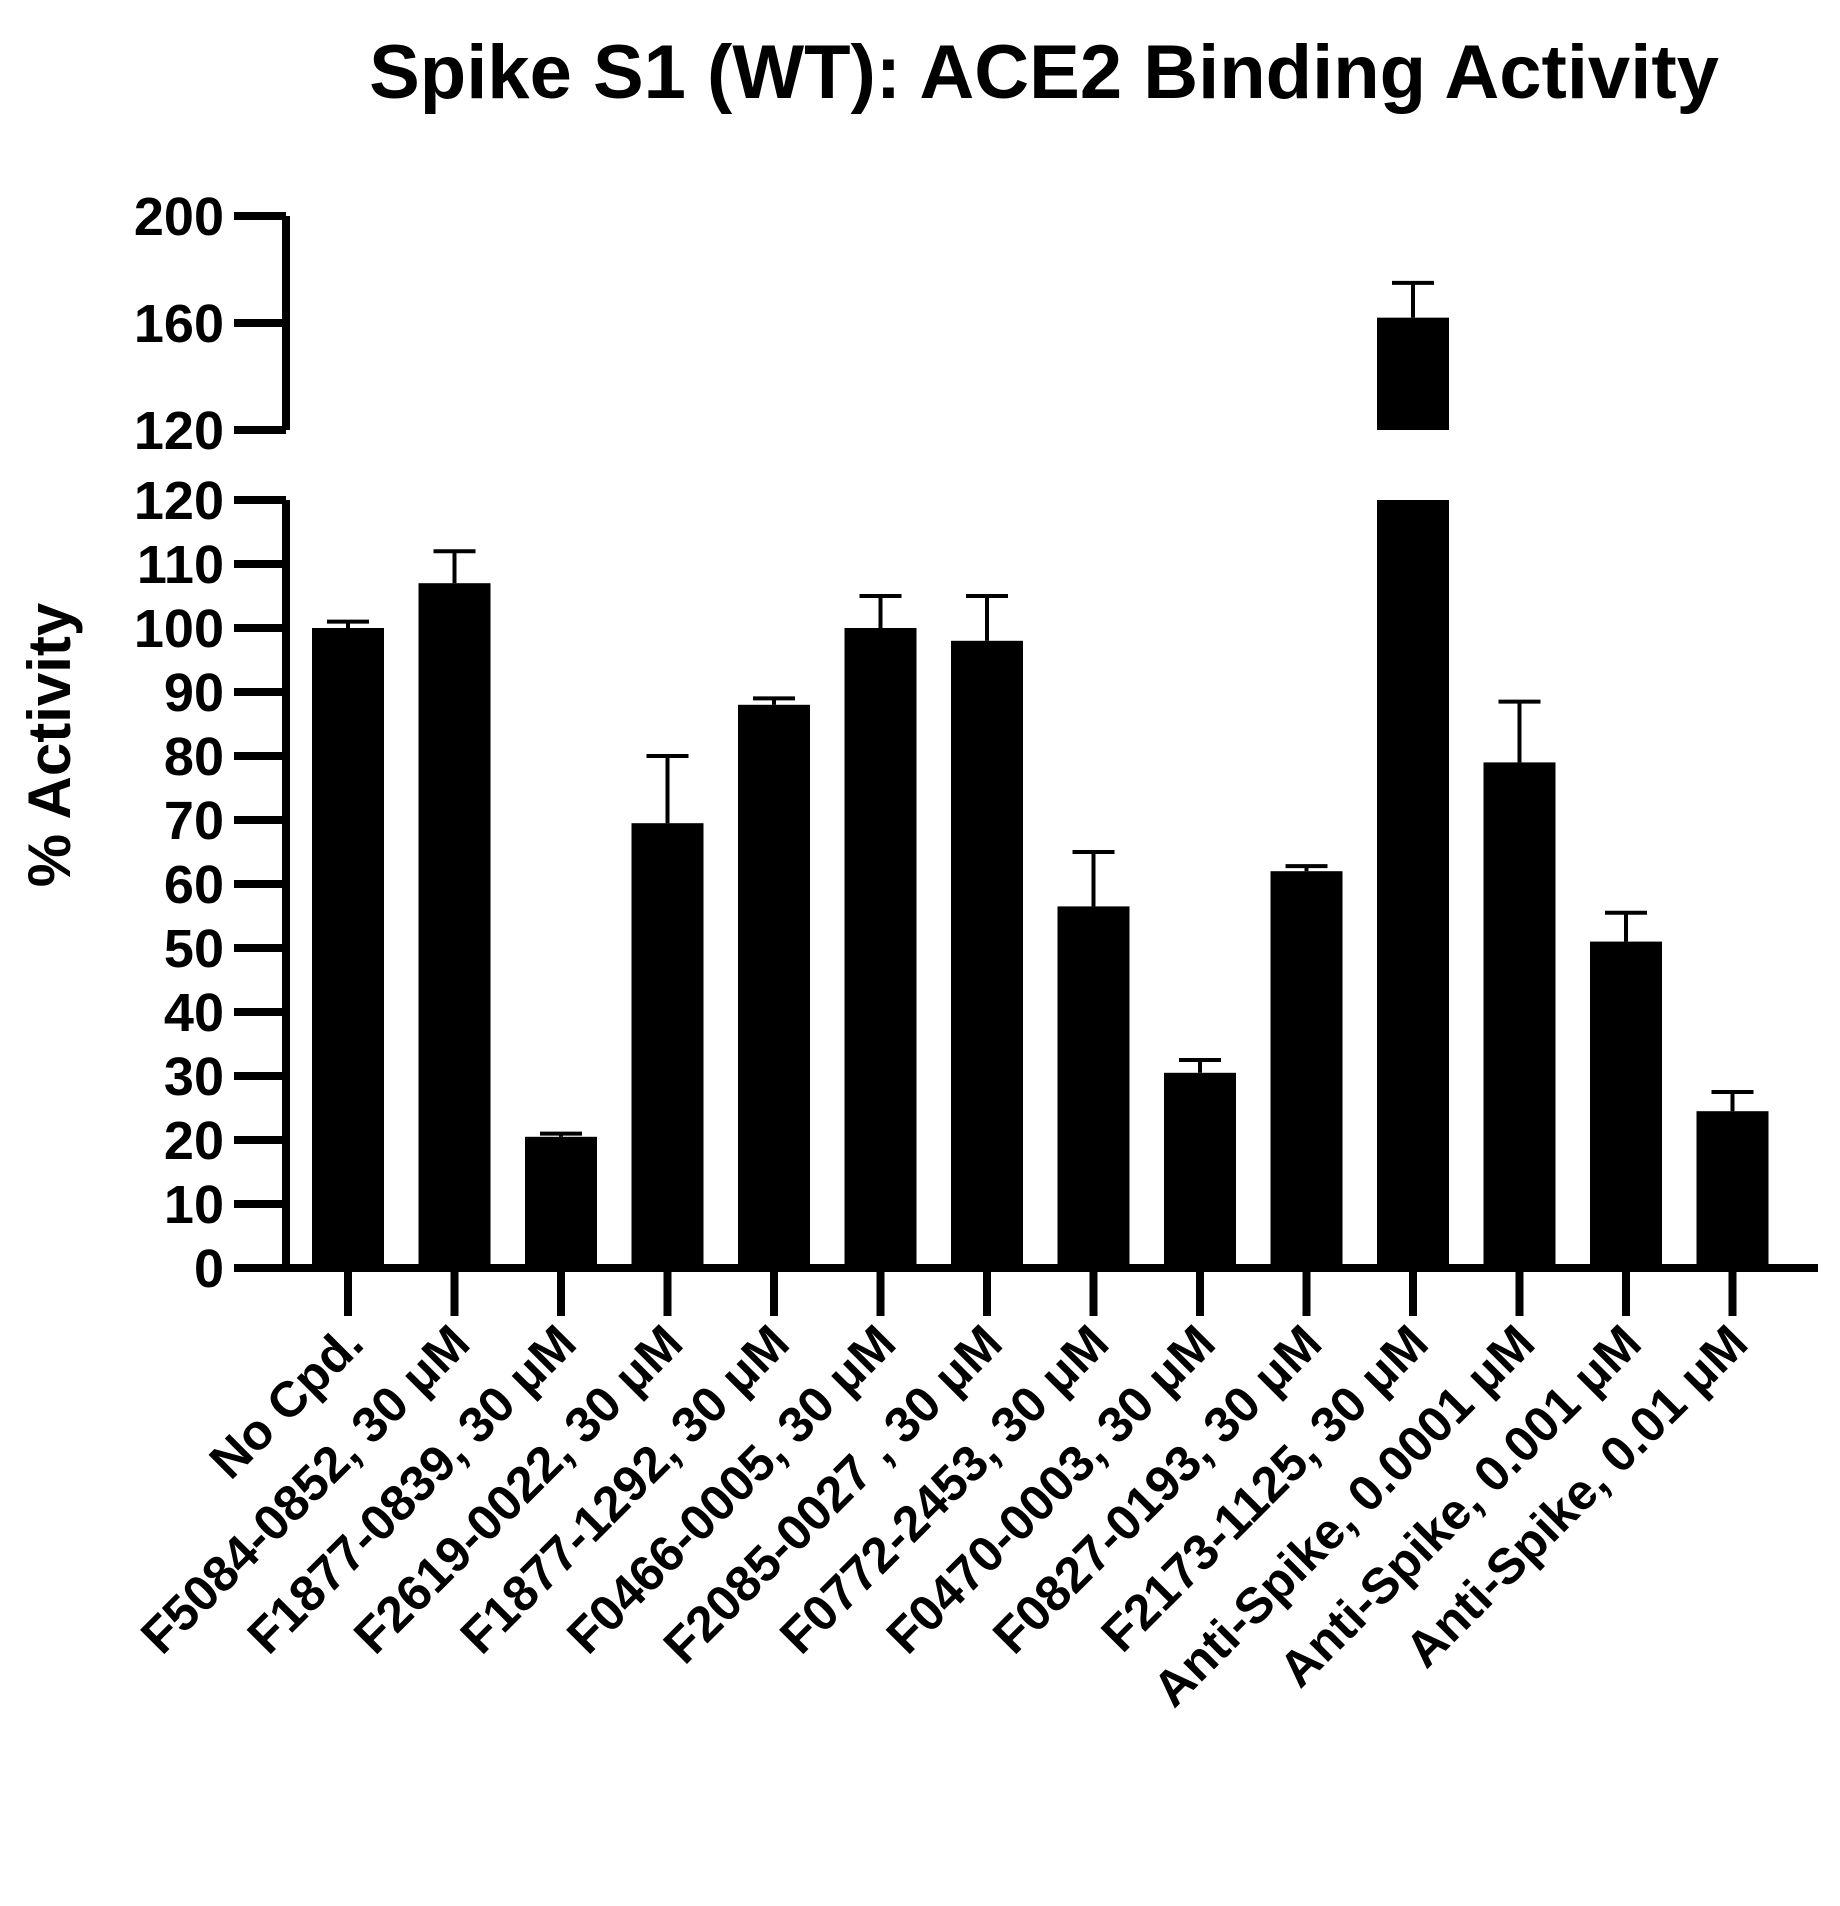 This screenshot has height=1906, width=1840. What do you see at coordinates (1413, 373) in the screenshot?
I see `bar-upper-segment` at bounding box center [1413, 373].